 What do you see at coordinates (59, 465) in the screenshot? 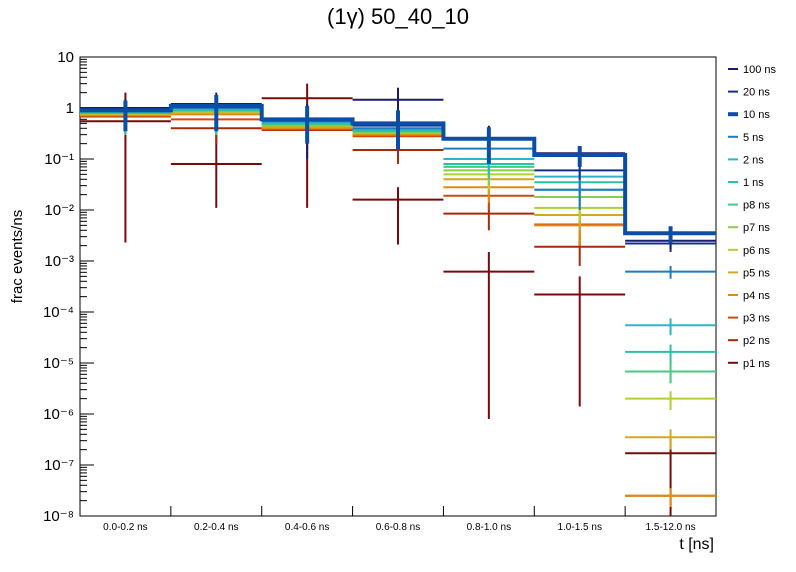
I see `y-tick-label: 10⁻⁷` at bounding box center [59, 465].